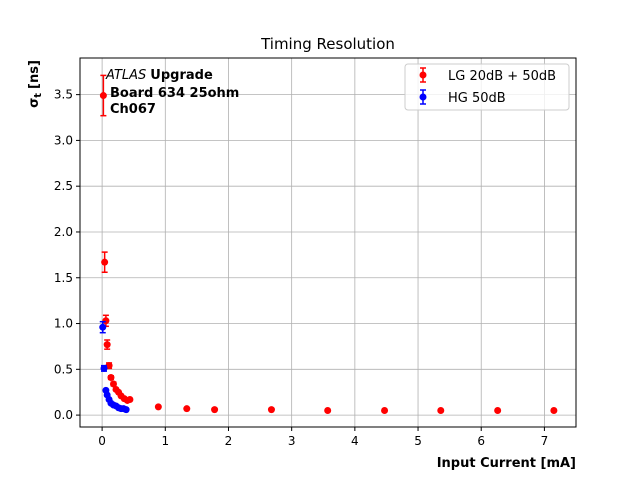 The image size is (640, 480). What do you see at coordinates (423, 97) in the screenshot?
I see `legend-hg-marker` at bounding box center [423, 97].